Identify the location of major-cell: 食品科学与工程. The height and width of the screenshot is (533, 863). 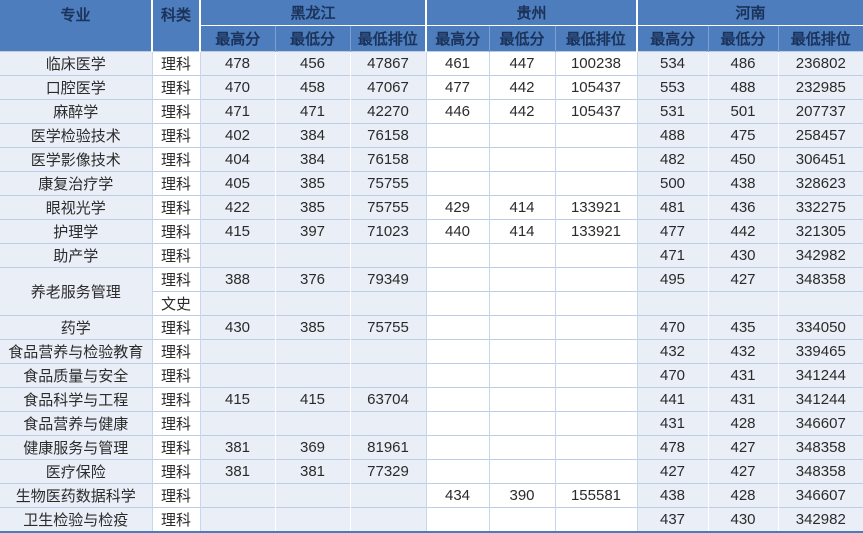
(76, 399).